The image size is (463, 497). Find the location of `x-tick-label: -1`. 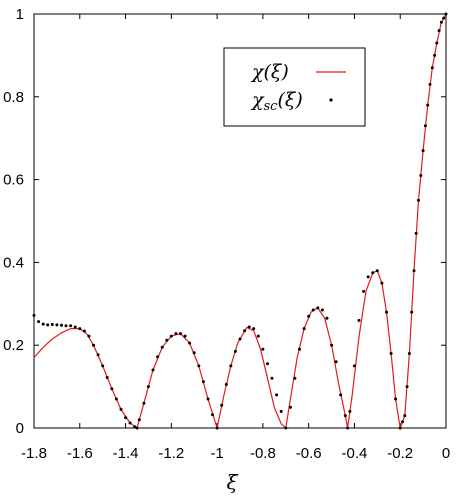

x-tick-label: -1 is located at coordinates (216, 453).